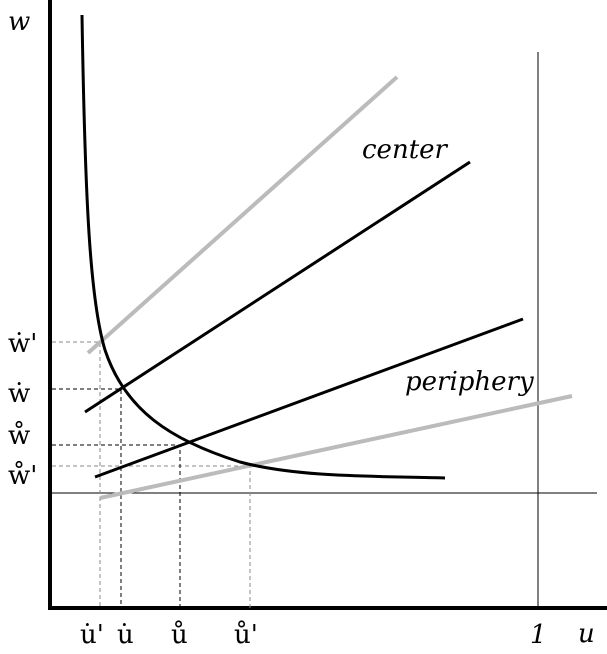 This screenshot has width=607, height=654. What do you see at coordinates (405, 150) in the screenshot?
I see `center-label: center` at bounding box center [405, 150].